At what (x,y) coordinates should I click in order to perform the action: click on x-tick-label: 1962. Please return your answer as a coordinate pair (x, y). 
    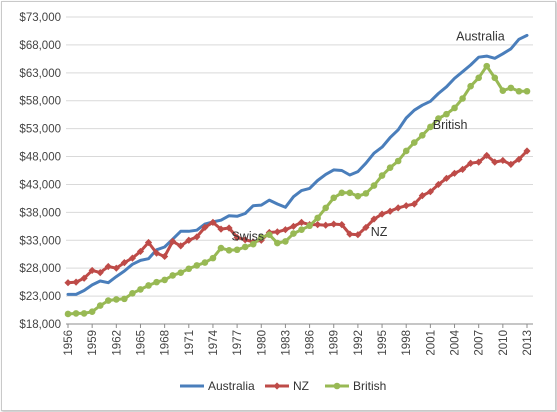
    Looking at the image, I should click on (117, 343).